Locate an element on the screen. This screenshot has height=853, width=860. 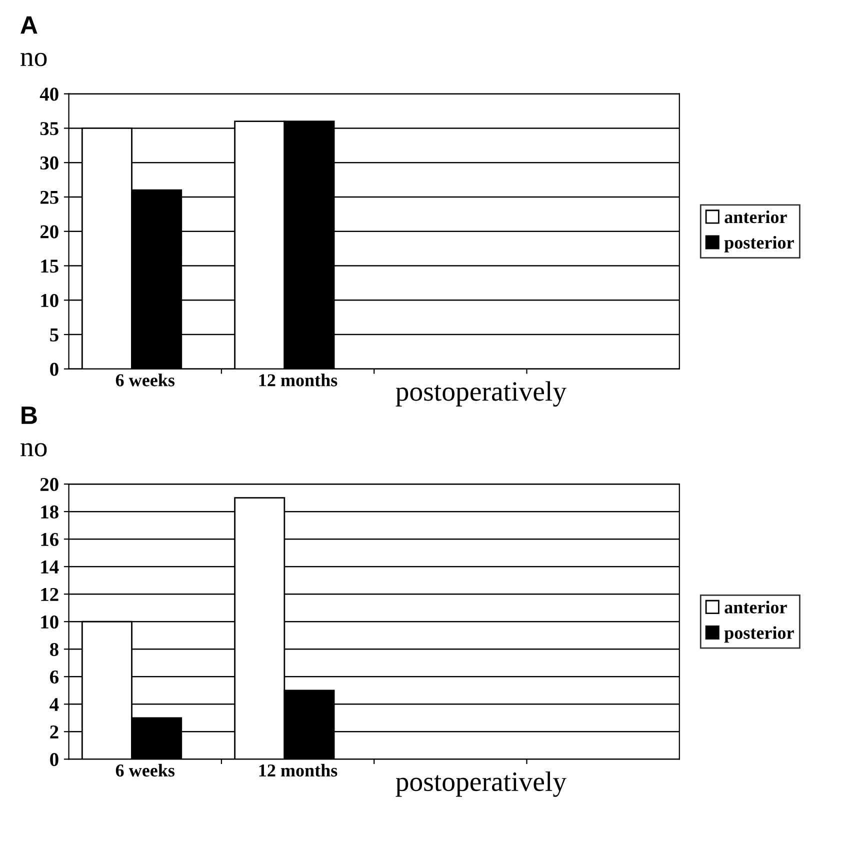
y-tick-label: 40 is located at coordinates (49, 94).